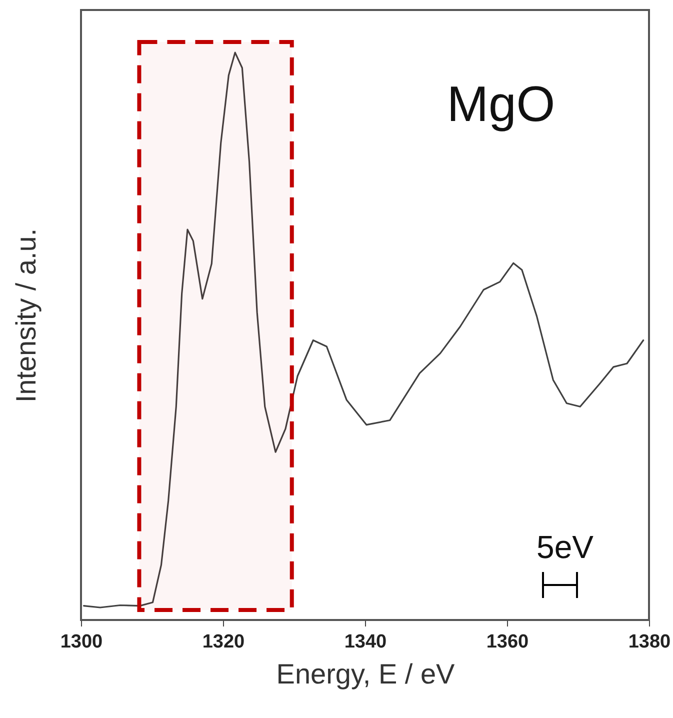 This screenshot has height=718, width=673. I want to click on x-tick-label: 1320, so click(223, 642).